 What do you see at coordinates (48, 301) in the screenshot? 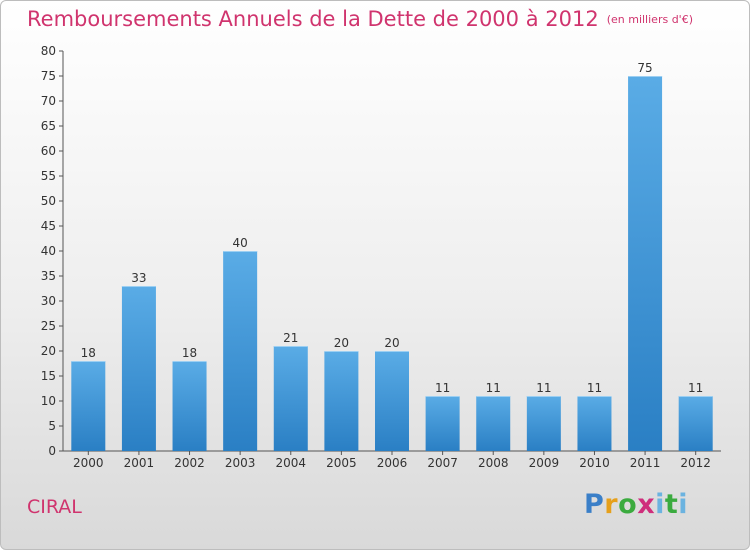
I see `y-tick-label: 30` at bounding box center [48, 301].